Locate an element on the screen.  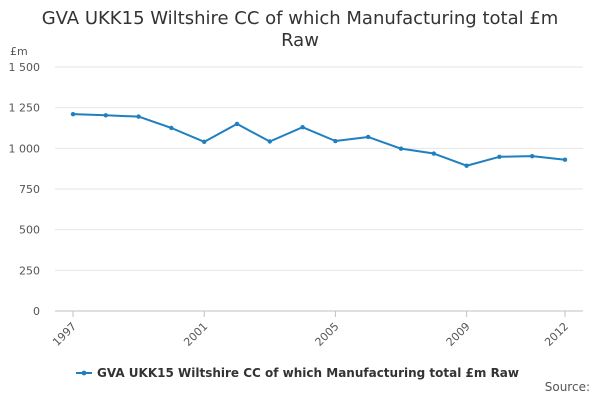
y-tick-label: 1 500 is located at coordinates (25, 67).